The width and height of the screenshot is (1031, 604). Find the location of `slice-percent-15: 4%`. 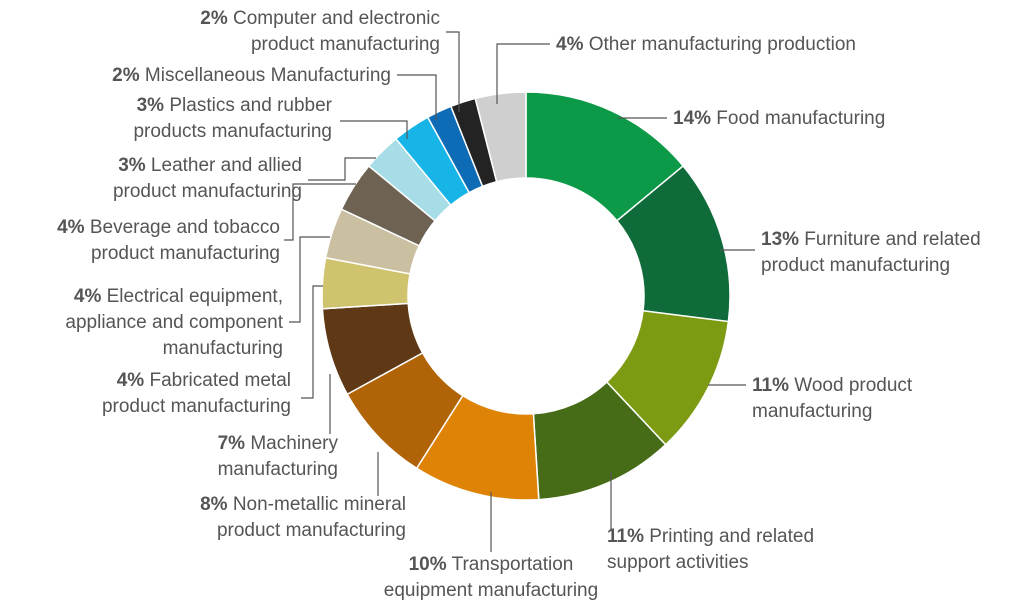

slice-percent-15: 4% is located at coordinates (570, 44).